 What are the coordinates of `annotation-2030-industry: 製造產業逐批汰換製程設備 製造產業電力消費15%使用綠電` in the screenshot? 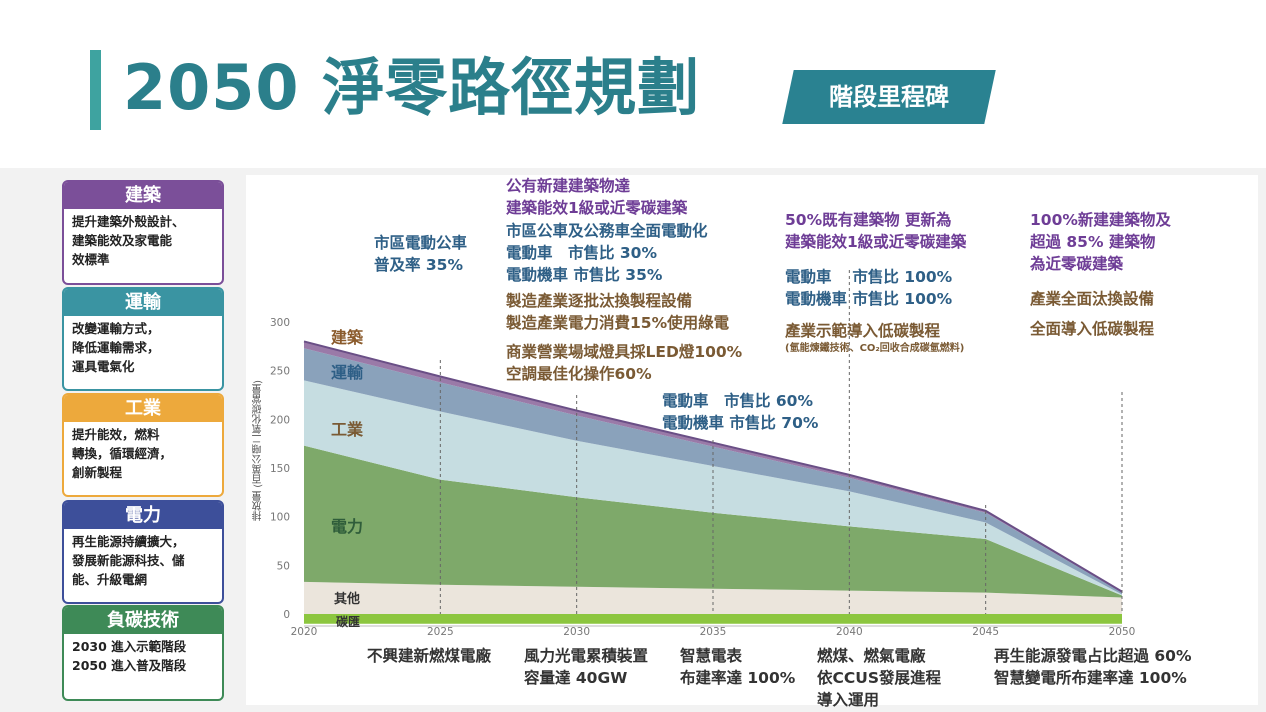 It's located at (618, 312).